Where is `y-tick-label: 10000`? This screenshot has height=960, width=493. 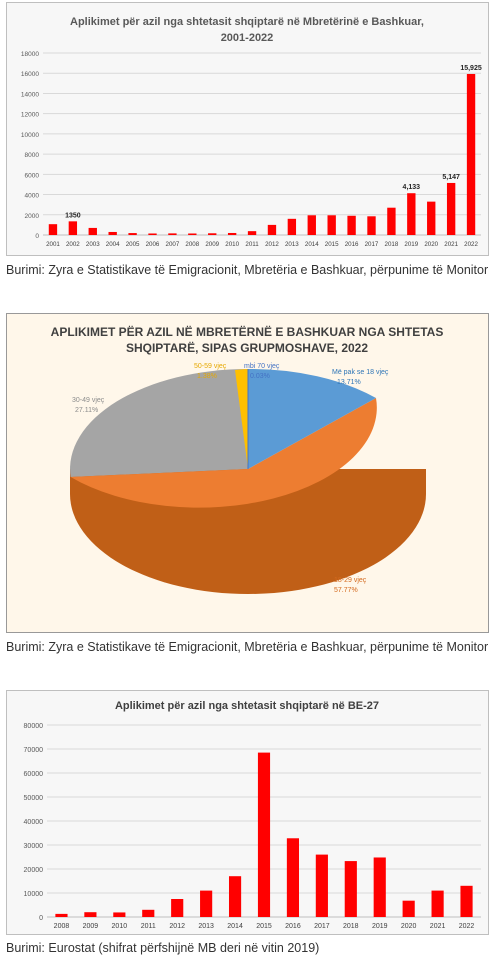
y-tick-label: 10000 is located at coordinates (30, 135).